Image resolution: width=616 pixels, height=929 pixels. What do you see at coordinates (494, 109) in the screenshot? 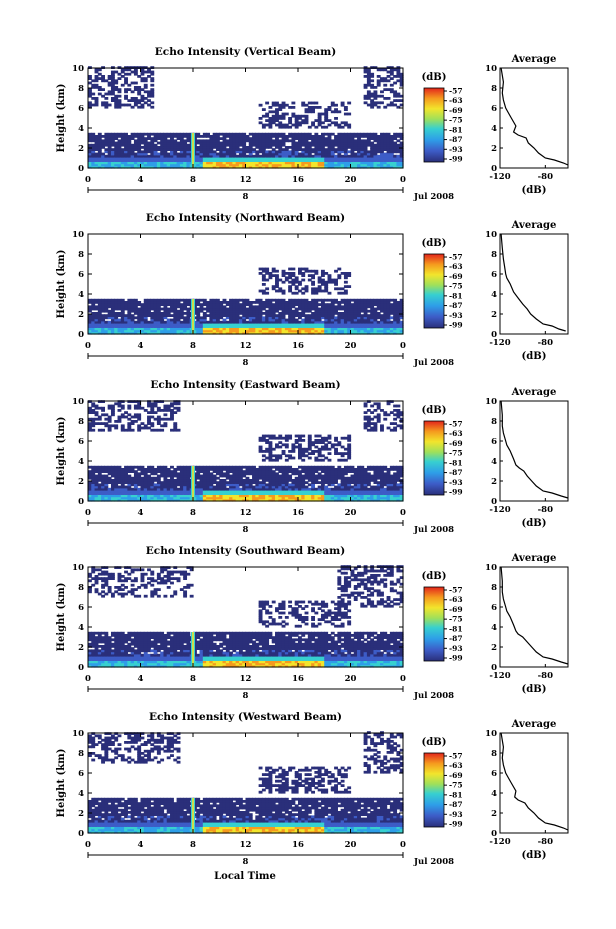
I see `avg-y-tick-label: 6` at bounding box center [494, 109].